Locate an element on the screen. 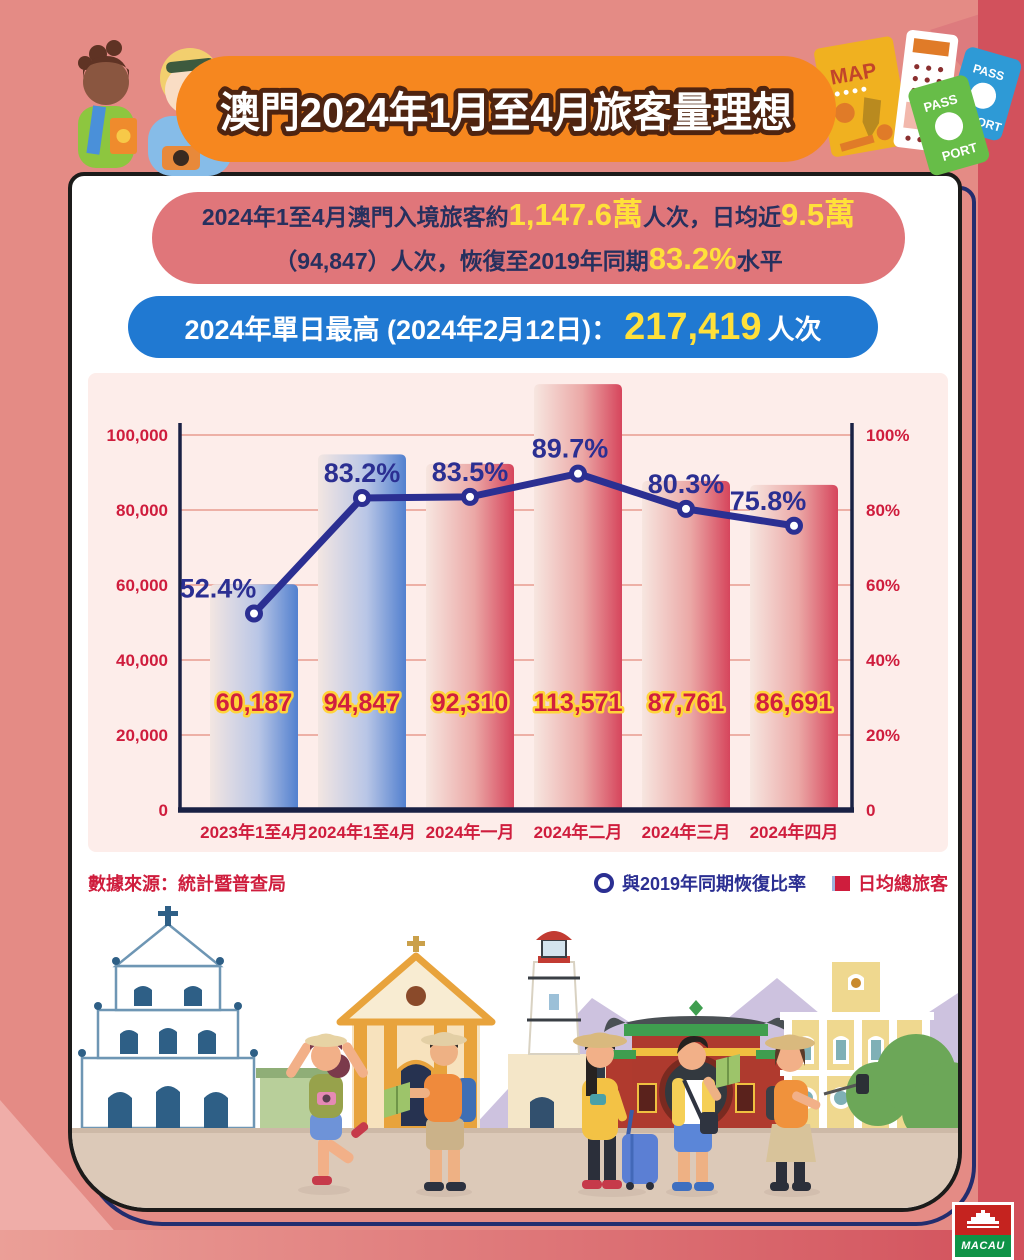 The image size is (1024, 1260). tourist-map-man is located at coordinates (703, 1116).